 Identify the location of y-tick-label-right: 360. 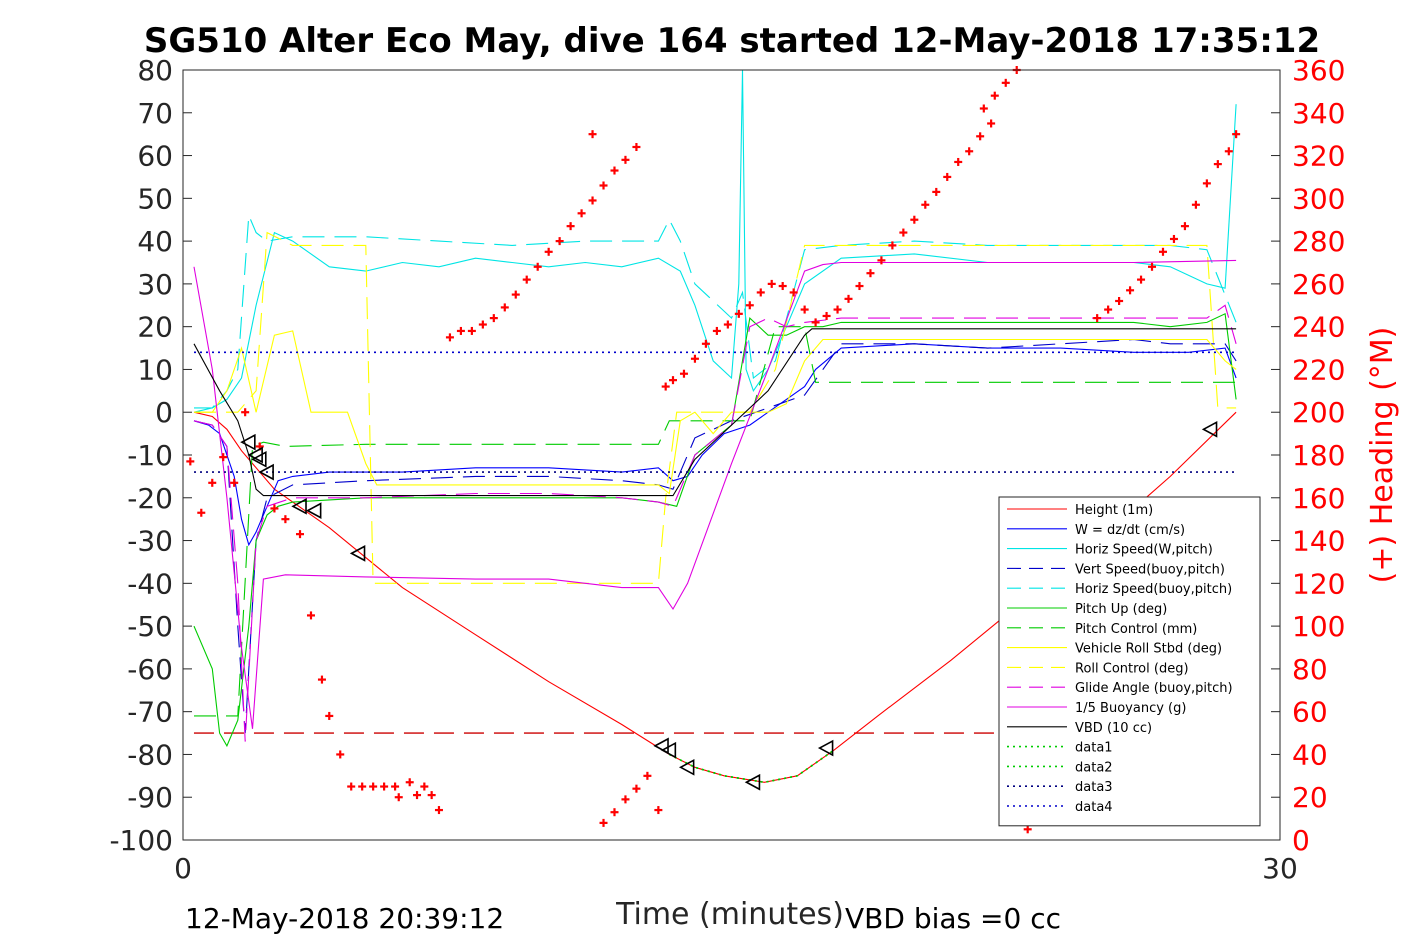
(1318, 70).